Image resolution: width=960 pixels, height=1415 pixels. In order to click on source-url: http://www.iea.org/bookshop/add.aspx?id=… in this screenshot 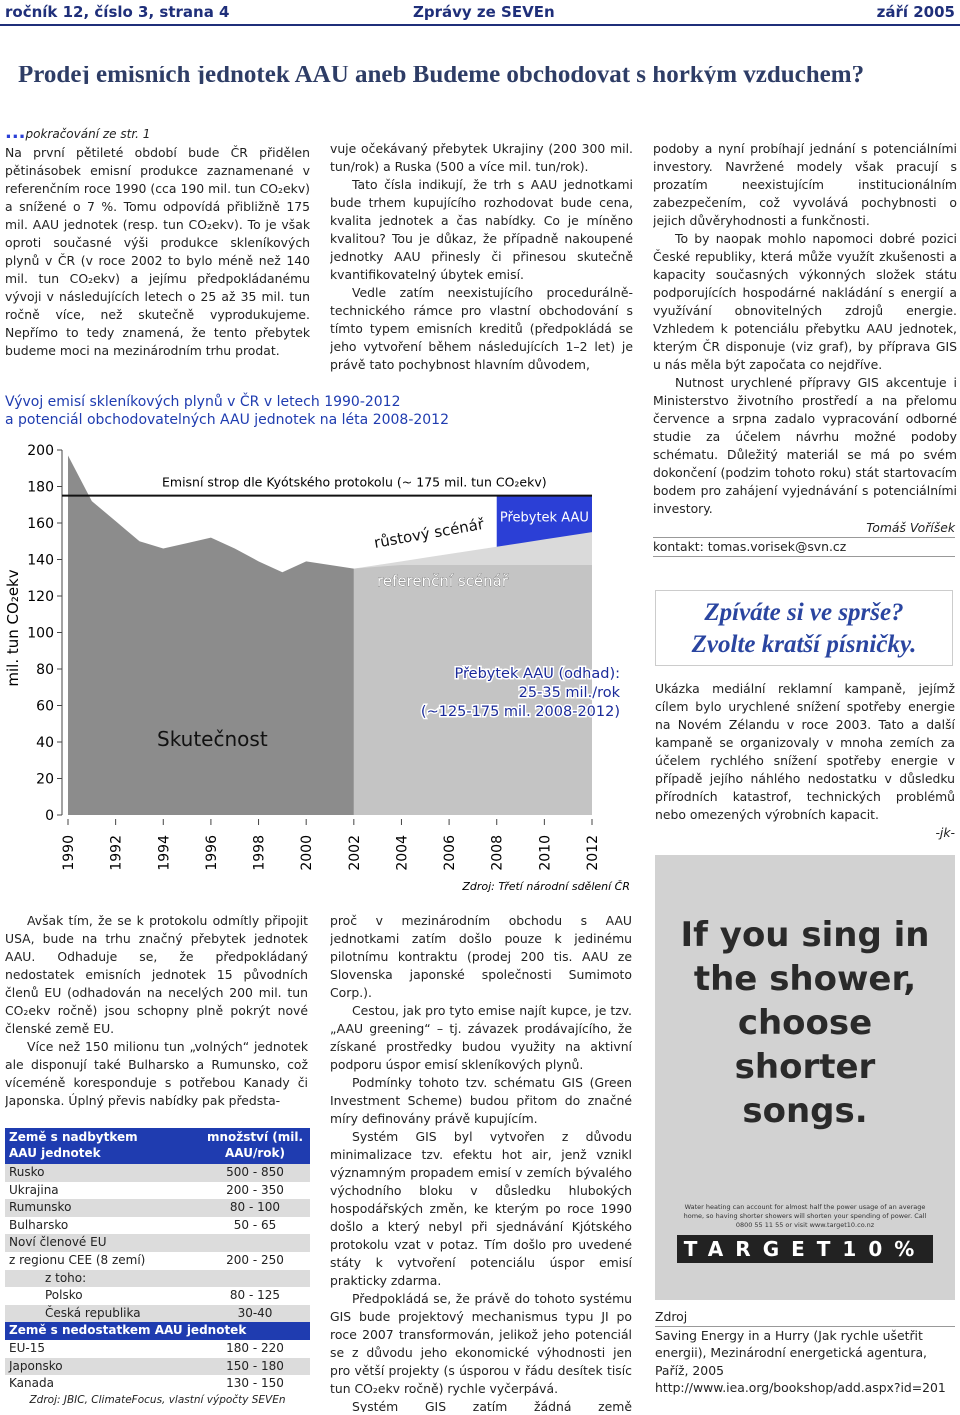, I will do `click(800, 1387)`.